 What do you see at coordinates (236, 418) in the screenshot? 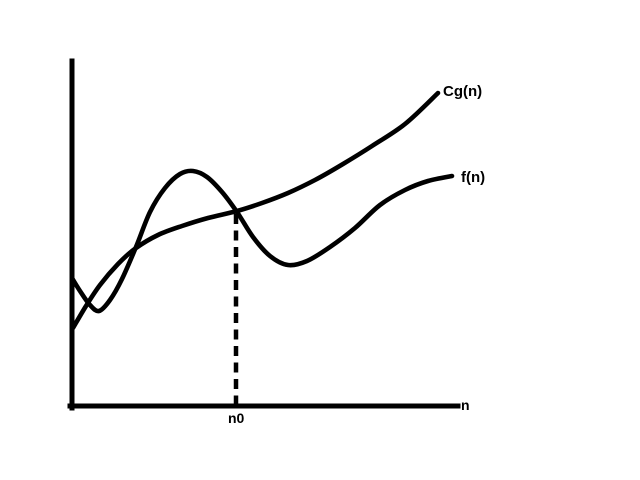
I see `n0-tick-label: n0` at bounding box center [236, 418].